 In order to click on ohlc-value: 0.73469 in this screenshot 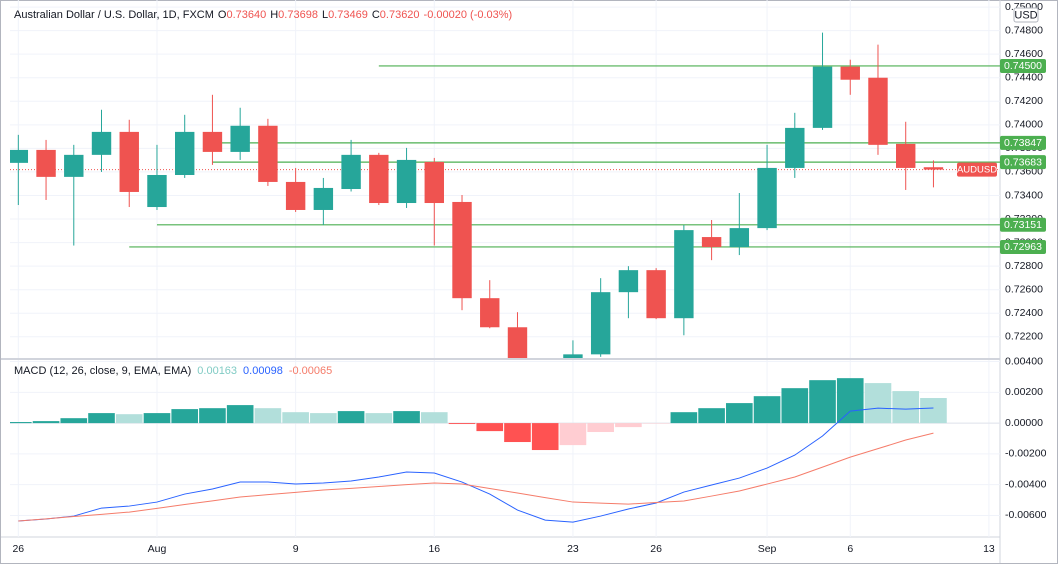, I will do `click(348, 15)`.